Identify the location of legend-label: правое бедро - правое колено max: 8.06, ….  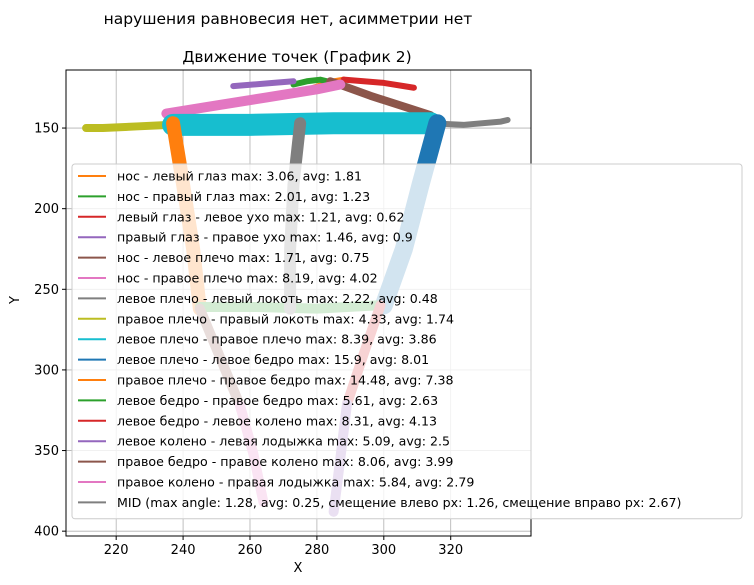
(285, 461).